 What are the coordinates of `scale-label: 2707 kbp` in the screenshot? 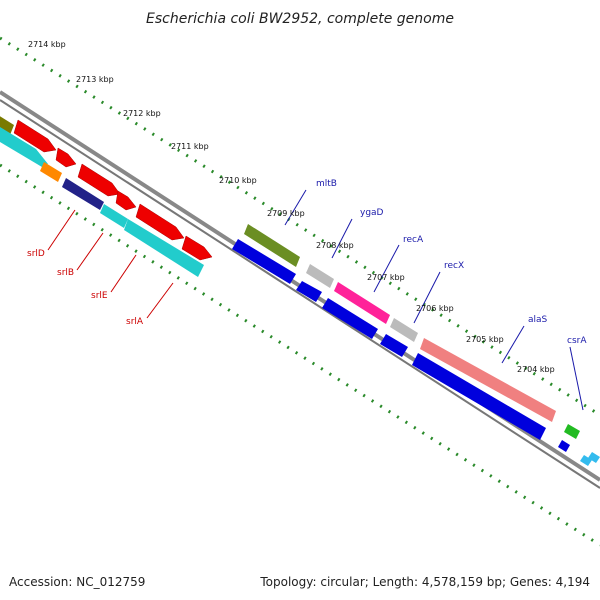 It's located at (386, 277).